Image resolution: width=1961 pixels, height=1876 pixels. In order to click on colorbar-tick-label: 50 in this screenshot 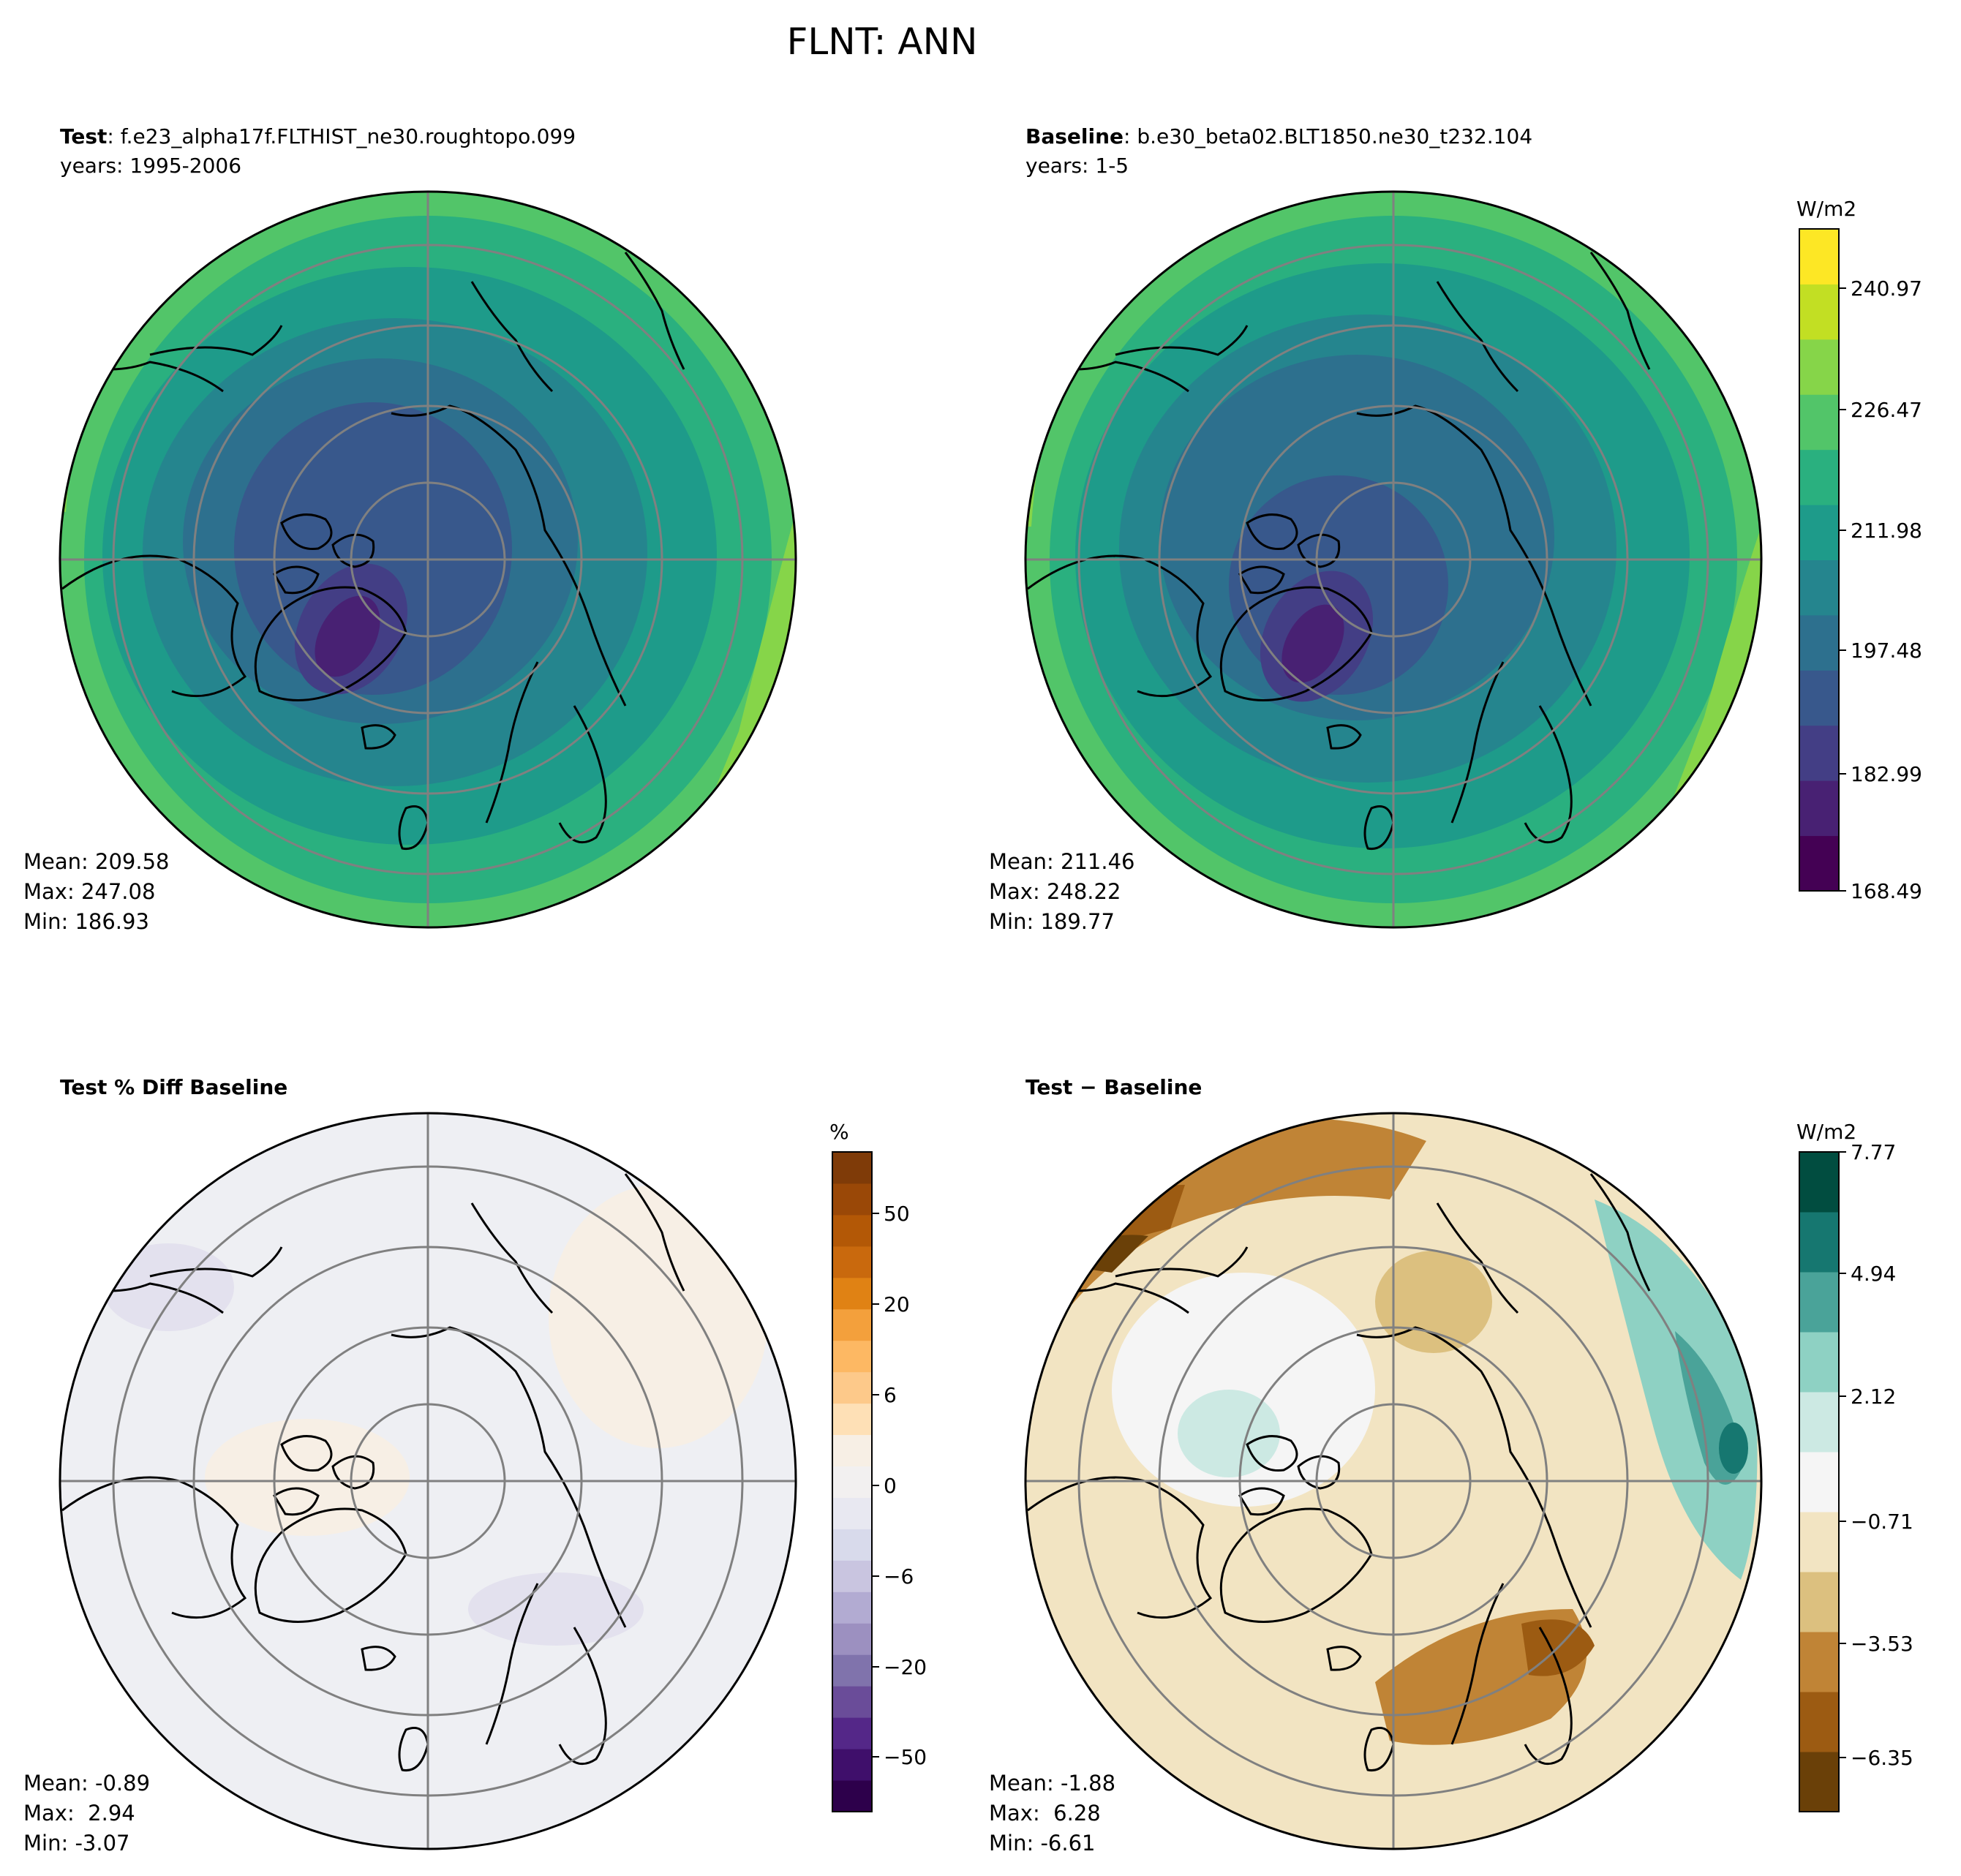, I will do `click(897, 1214)`.